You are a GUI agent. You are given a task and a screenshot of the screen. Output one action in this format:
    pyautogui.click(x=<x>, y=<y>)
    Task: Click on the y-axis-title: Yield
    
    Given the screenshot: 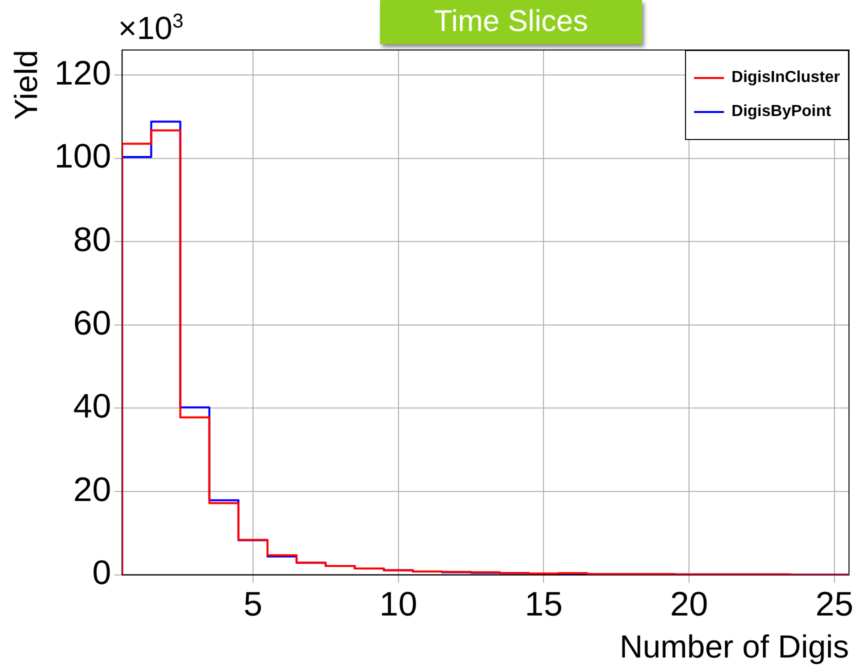 What is the action you would take?
    pyautogui.click(x=26, y=85)
    